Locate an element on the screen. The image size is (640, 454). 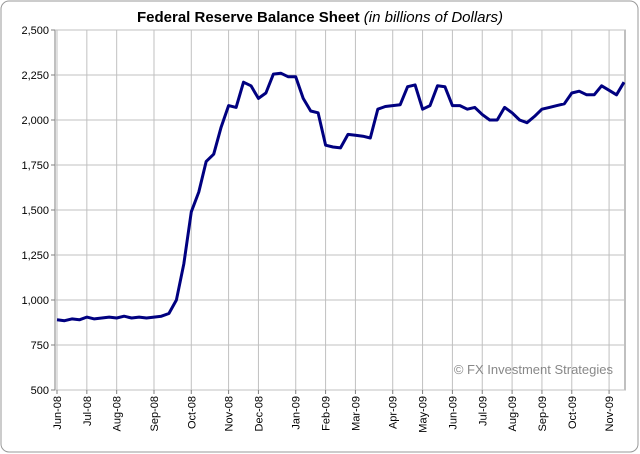
x-tick-label: Dec-08 is located at coordinates (259, 413).